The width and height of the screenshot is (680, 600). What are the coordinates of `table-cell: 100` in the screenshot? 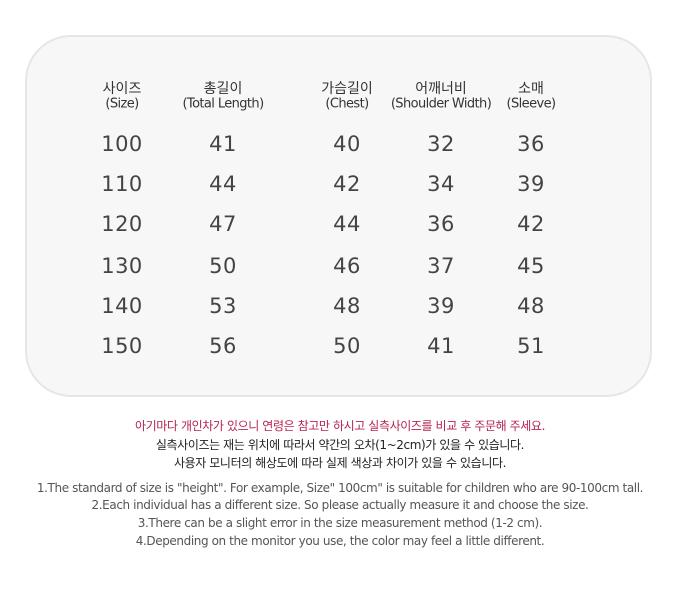 It's located at (122, 144).